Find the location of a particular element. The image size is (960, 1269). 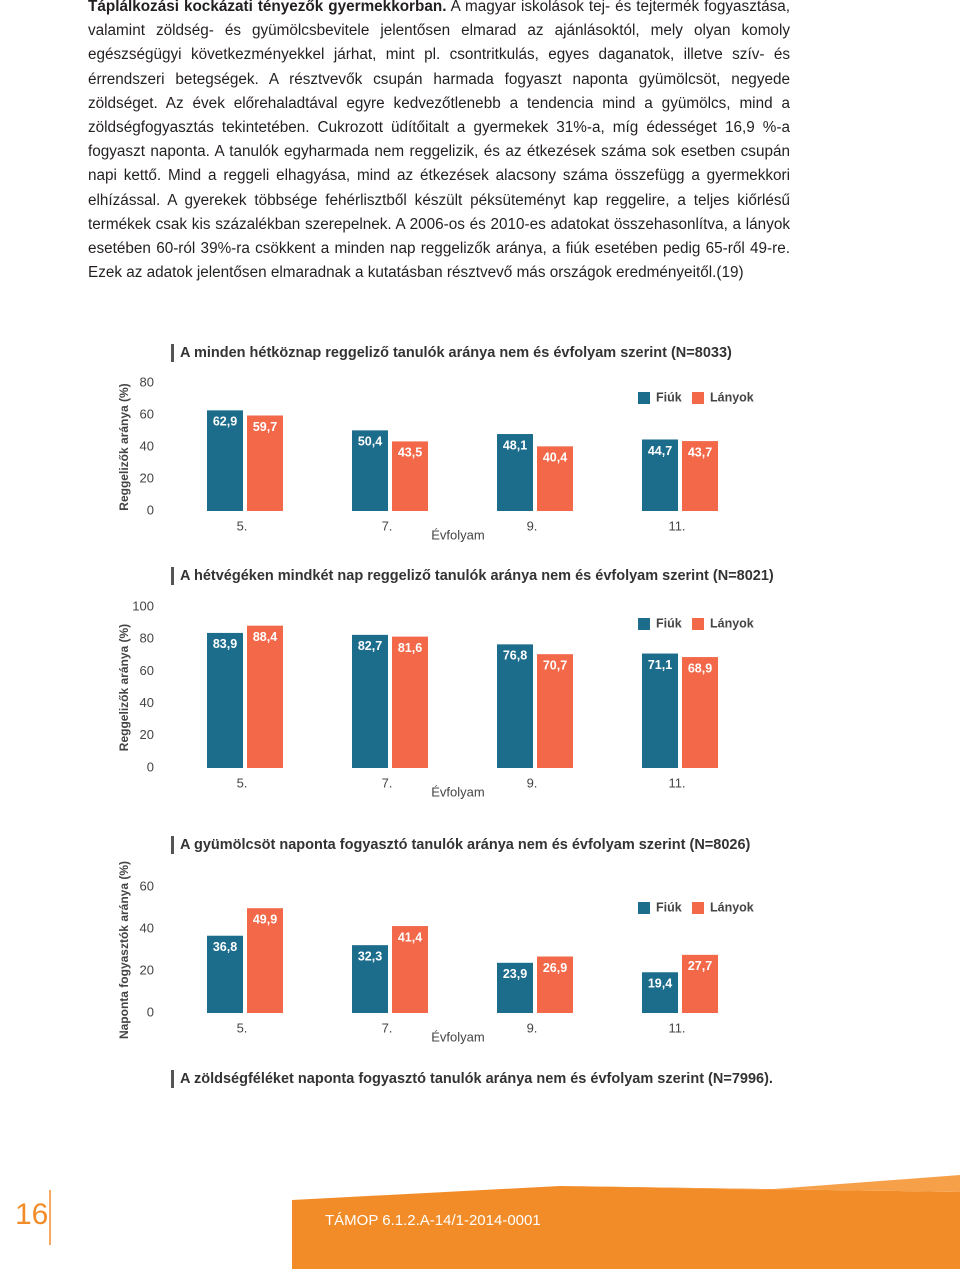

value-label: 23,9 is located at coordinates (515, 974).